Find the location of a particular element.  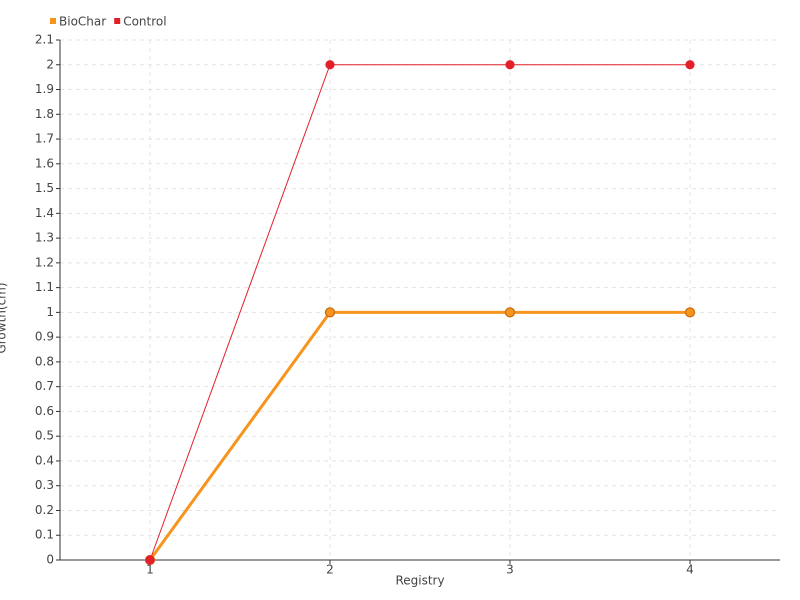

y-tick-label: 0.8 is located at coordinates (44, 361).